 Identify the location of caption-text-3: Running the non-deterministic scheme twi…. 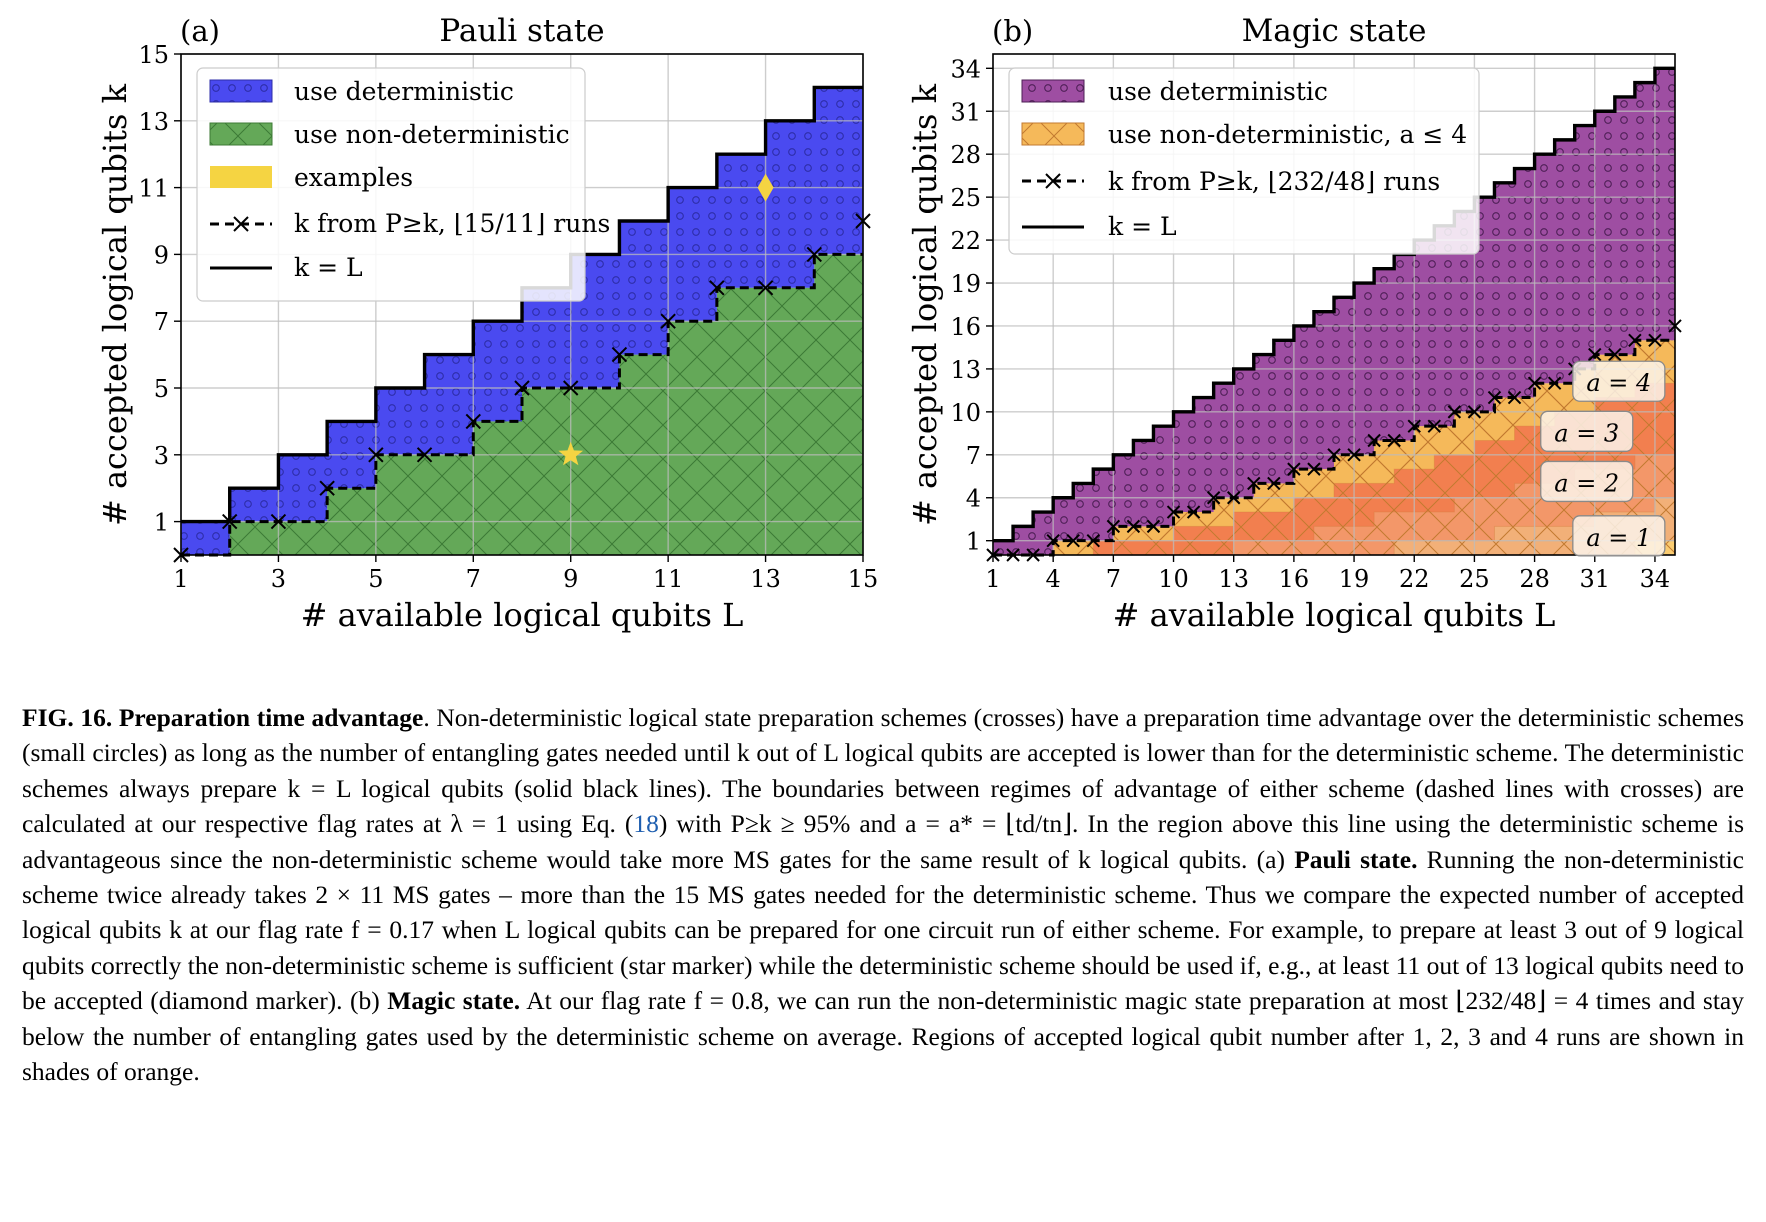
(883, 930).